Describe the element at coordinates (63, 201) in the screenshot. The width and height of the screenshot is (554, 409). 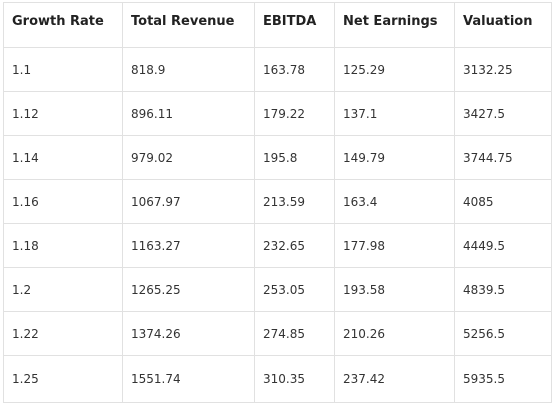
I see `cell-growth-rate: 1.16` at that location.